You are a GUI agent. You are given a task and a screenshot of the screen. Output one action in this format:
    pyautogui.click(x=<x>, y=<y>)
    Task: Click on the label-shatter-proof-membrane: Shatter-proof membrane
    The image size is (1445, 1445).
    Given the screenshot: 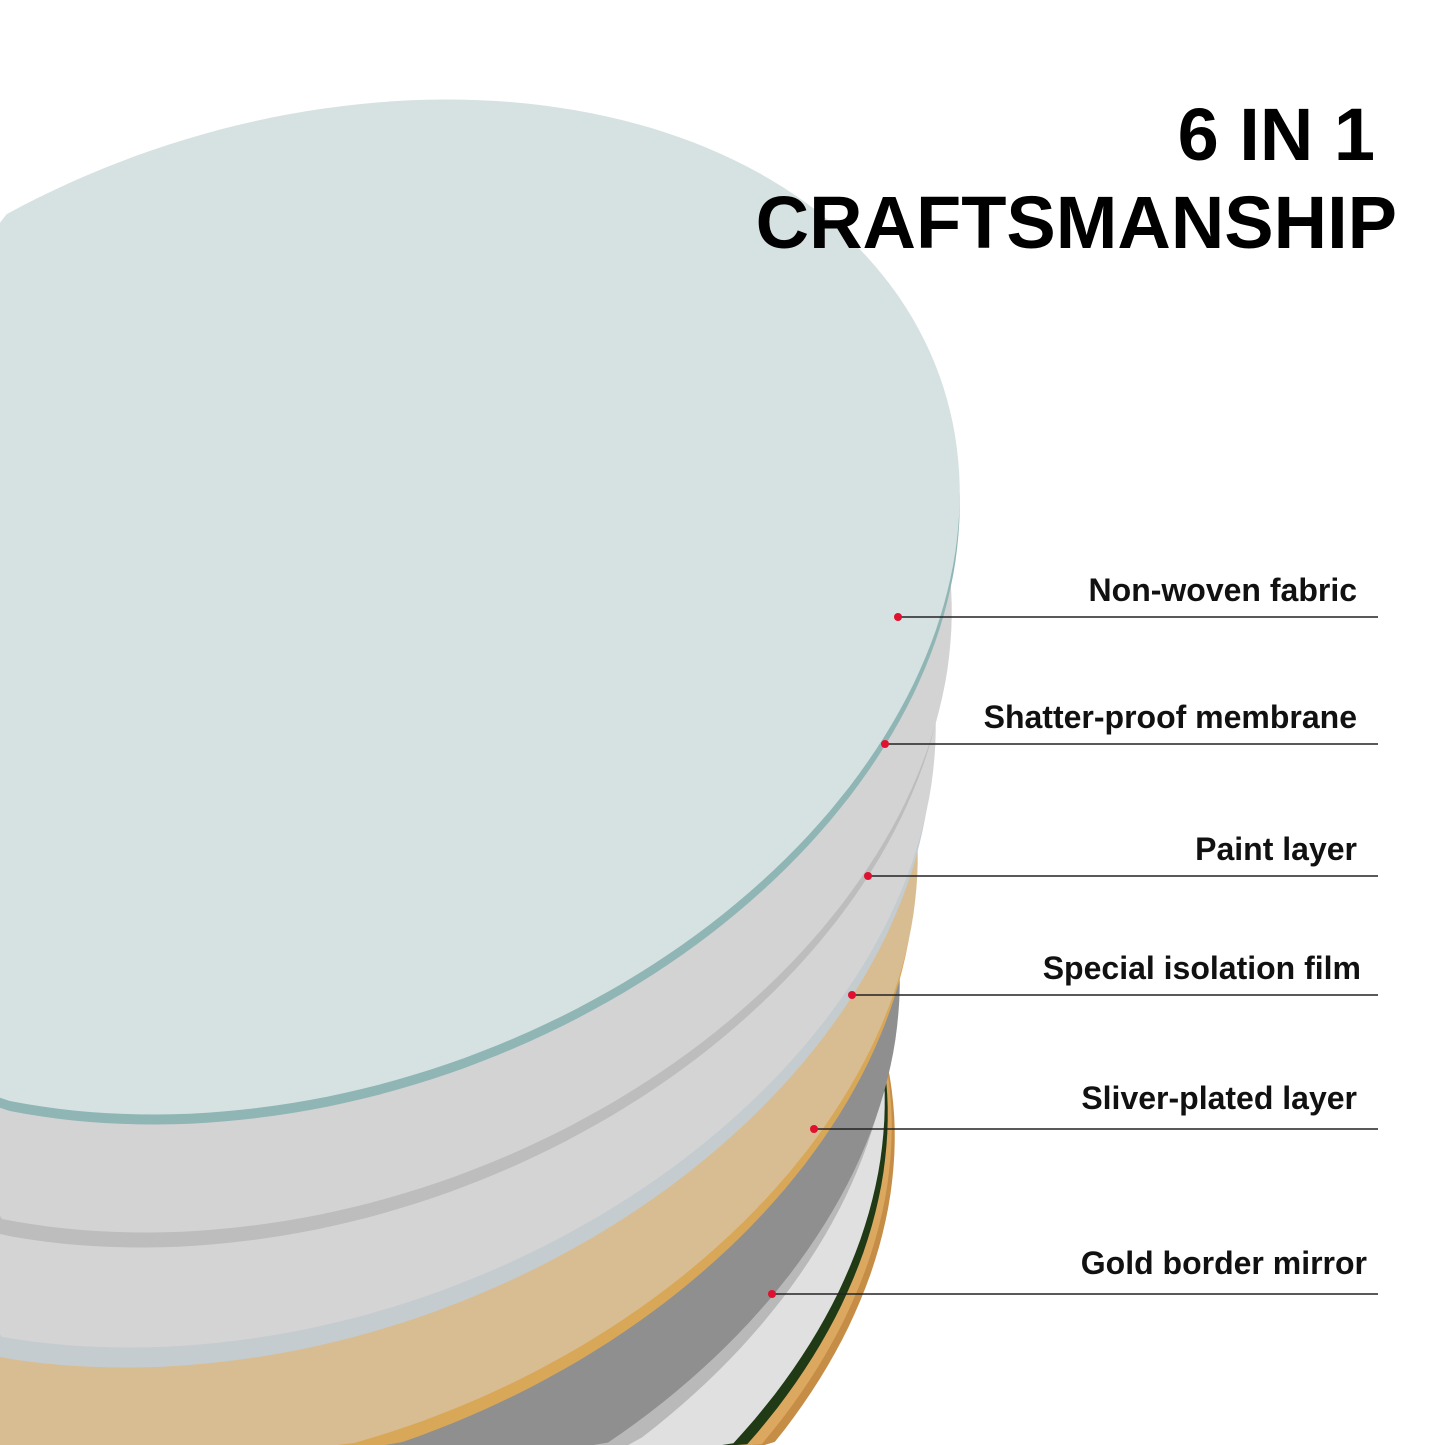 What is the action you would take?
    pyautogui.click(x=1170, y=717)
    